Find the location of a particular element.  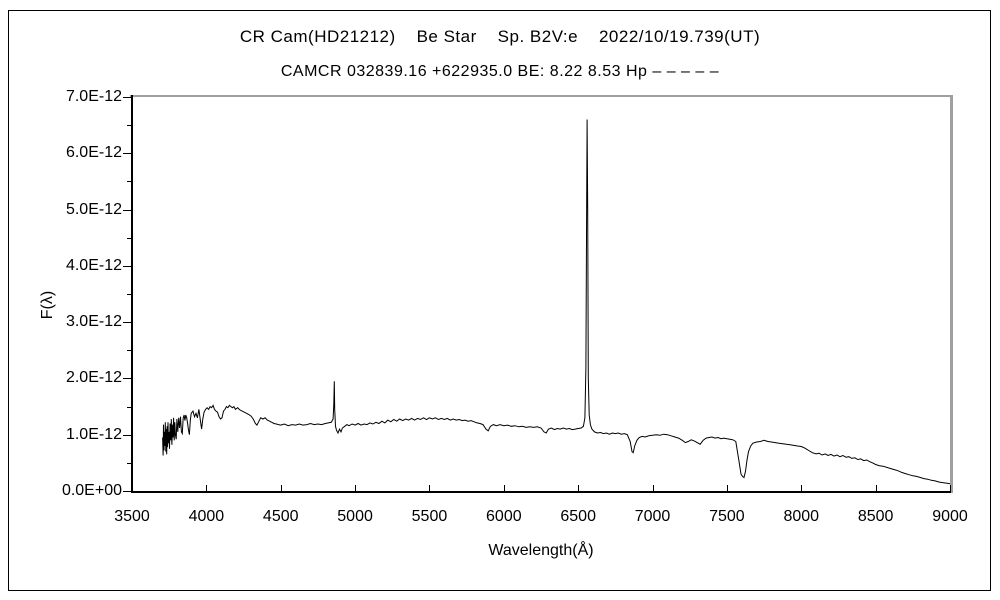

y-tick-label: 0.0E+00 is located at coordinates (91, 490).